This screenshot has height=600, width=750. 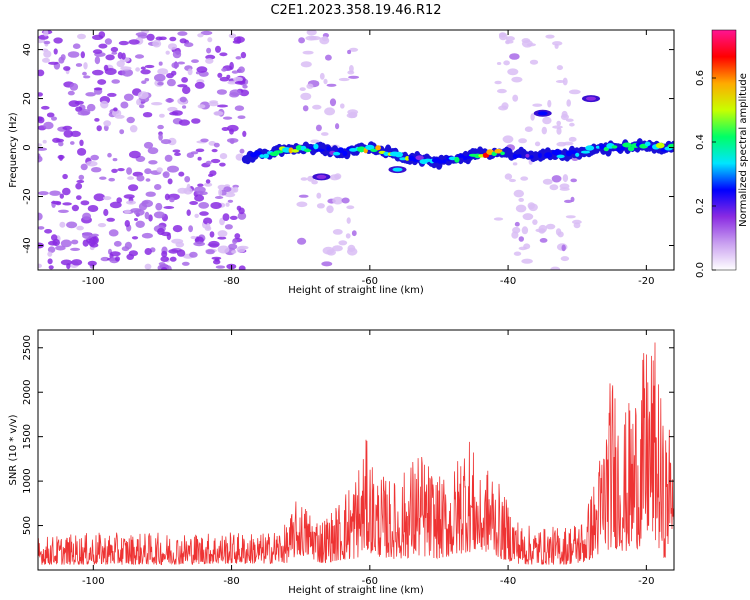 What do you see at coordinates (27, 49) in the screenshot?
I see `spectrogram-y-tick-label: 40` at bounding box center [27, 49].